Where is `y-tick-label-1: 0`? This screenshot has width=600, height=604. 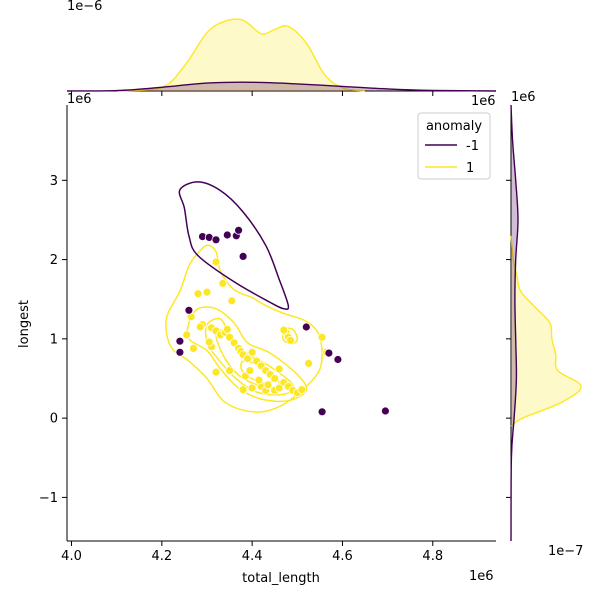
y-tick-label-1: 0 is located at coordinates (54, 419).